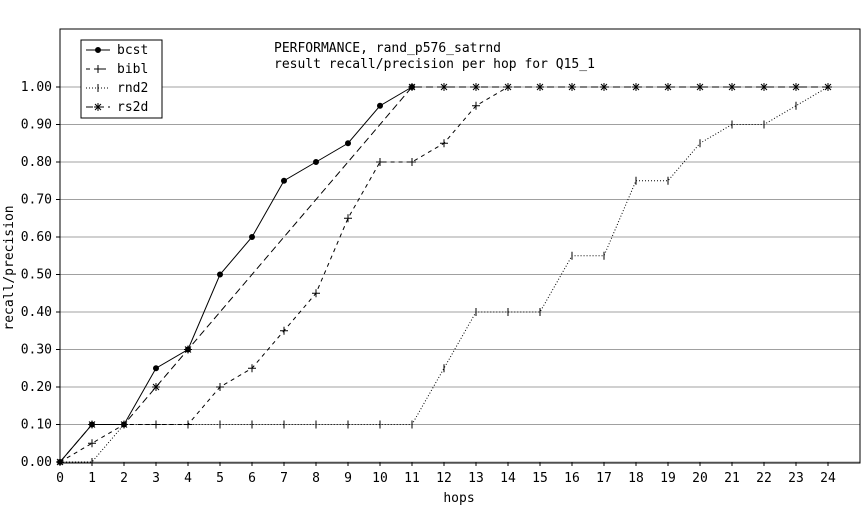  What do you see at coordinates (668, 478) in the screenshot?
I see `x-tick-label: 19` at bounding box center [668, 478].